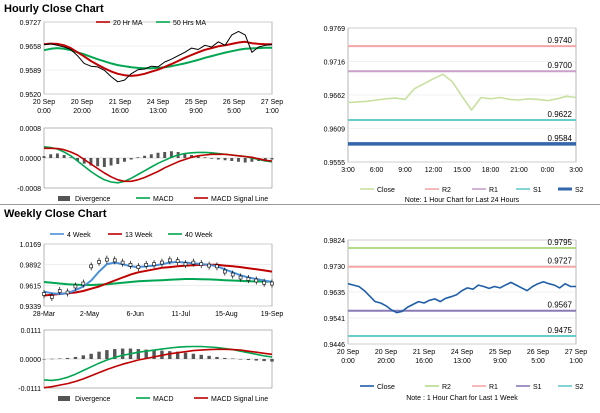  What do you see at coordinates (335, 96) in the screenshot?
I see `y-tick-label: 0.9662` at bounding box center [335, 96].